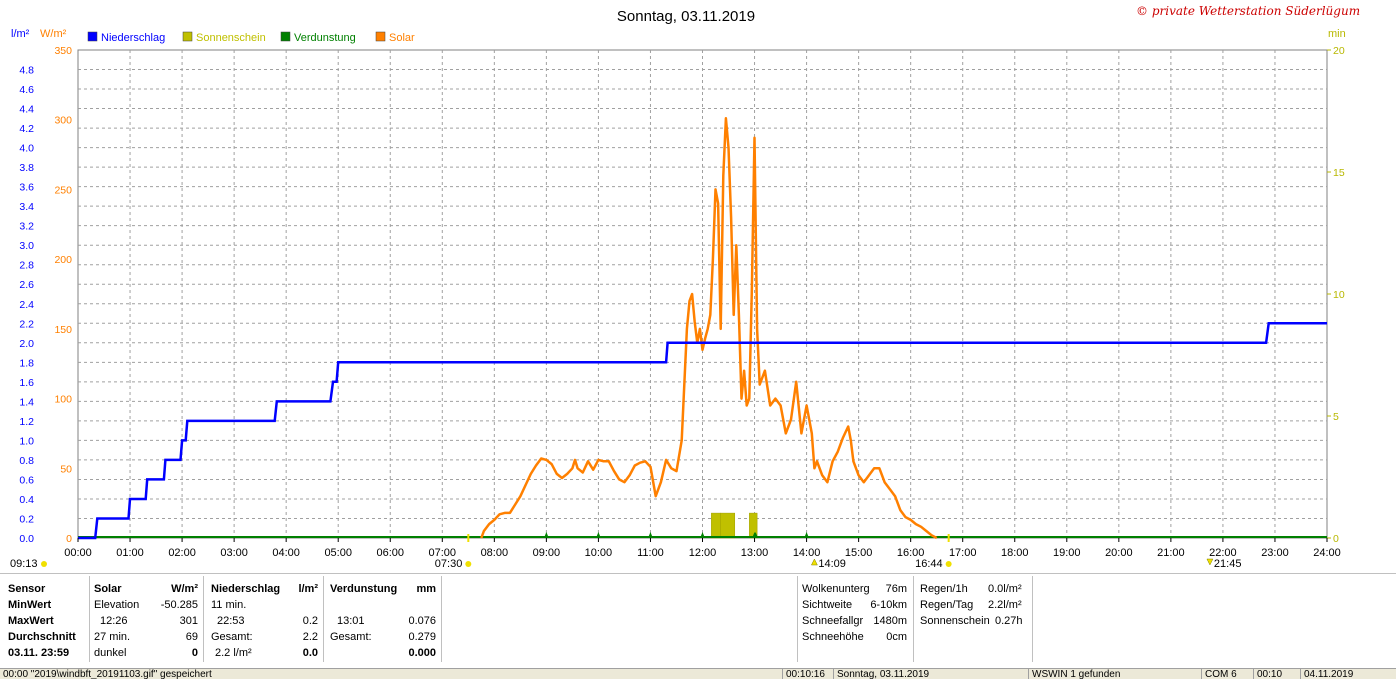 This screenshot has height=679, width=1396. What do you see at coordinates (69, 539) in the screenshot?
I see `solar-tick-label: 0` at bounding box center [69, 539].